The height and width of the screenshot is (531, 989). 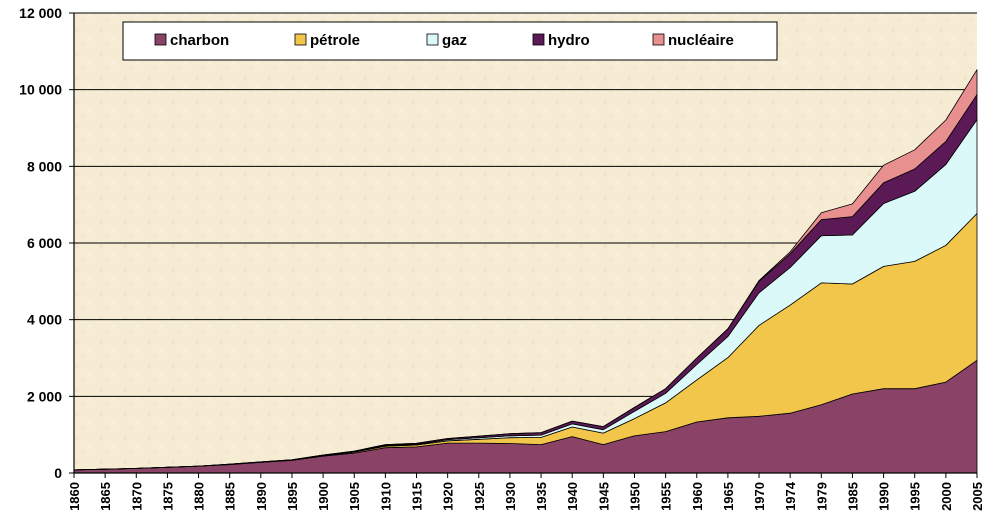 I want to click on y-tick-label: 8 000, so click(x=44, y=166).